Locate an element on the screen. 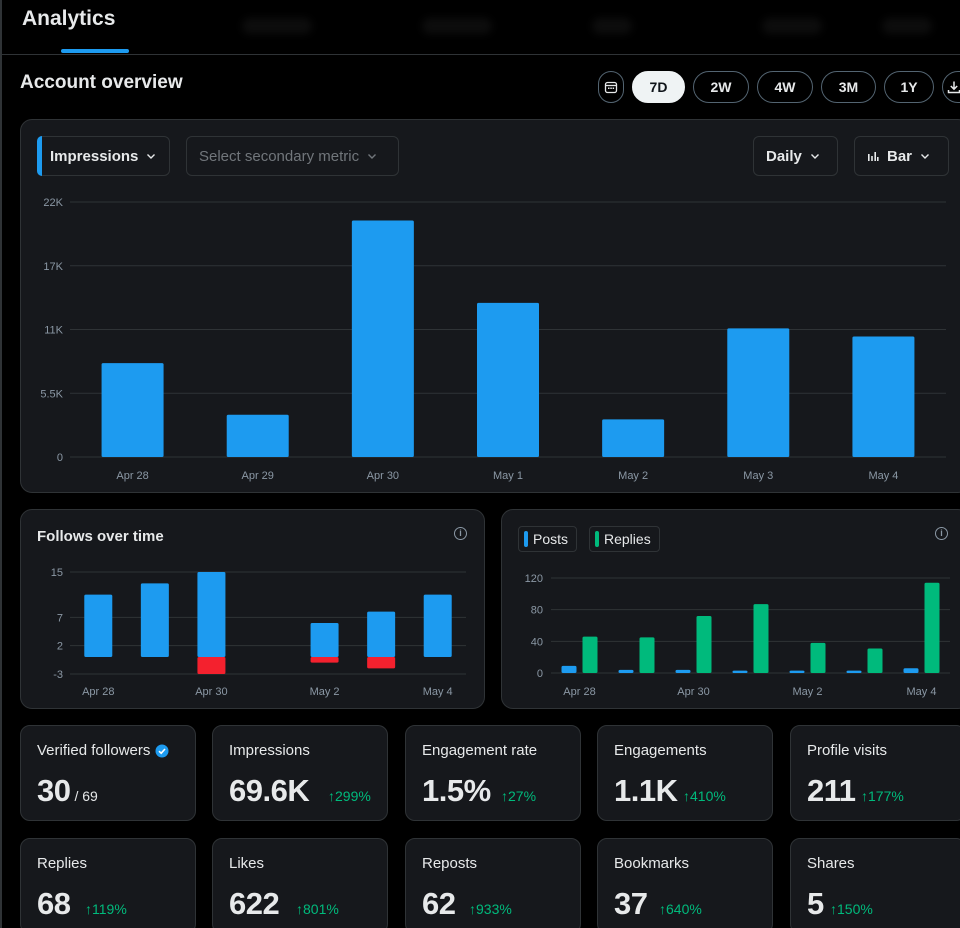 The width and height of the screenshot is (960, 928). stat-replies: Replies 68 ↑119% is located at coordinates (108, 883).